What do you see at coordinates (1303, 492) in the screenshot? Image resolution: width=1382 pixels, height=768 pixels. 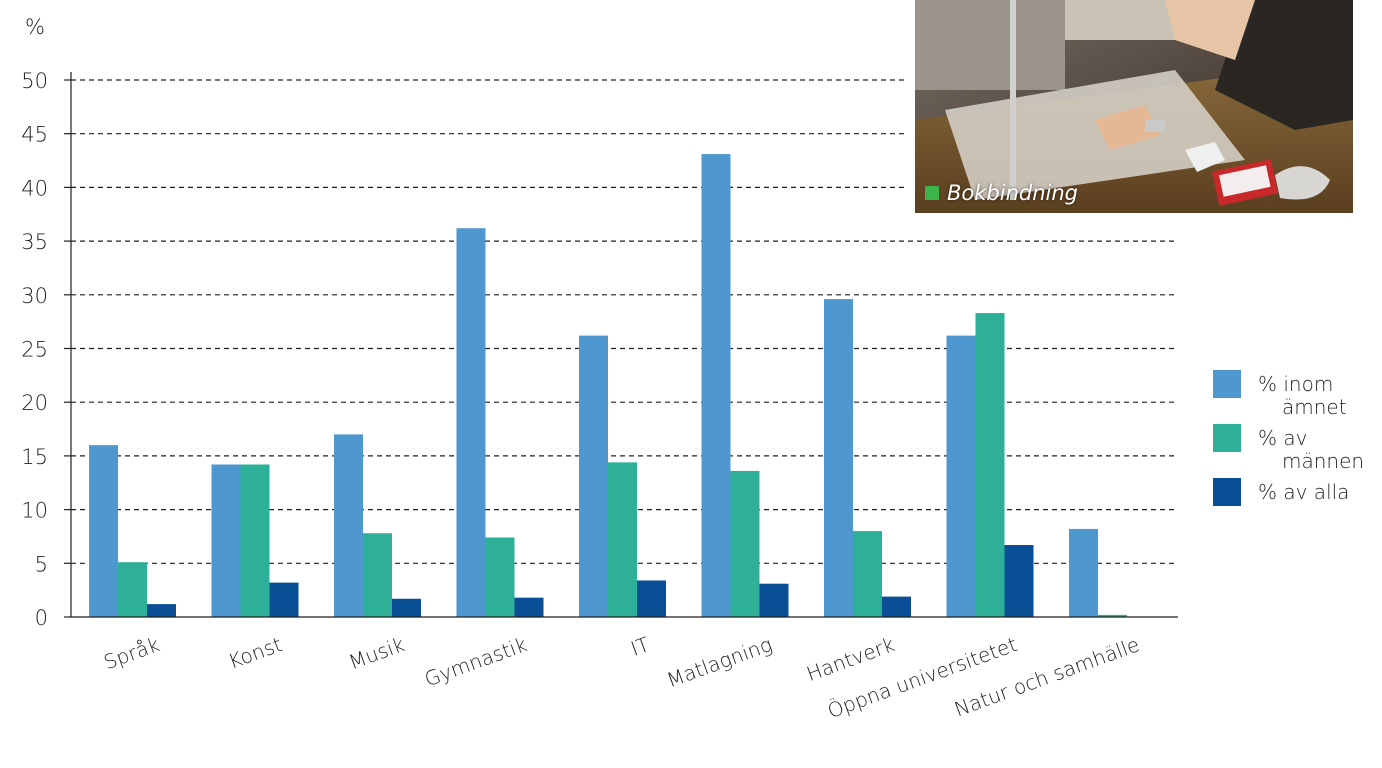 I see `legend-label: % av alla` at bounding box center [1303, 492].